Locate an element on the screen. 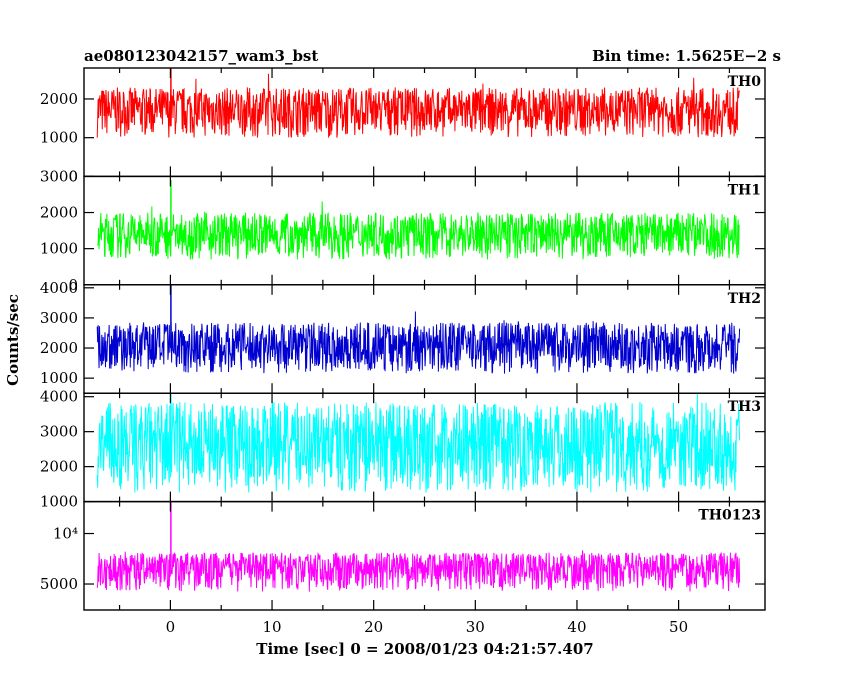 This screenshot has width=850, height=685. y-tick-label-th1: 1000 is located at coordinates (59, 249).